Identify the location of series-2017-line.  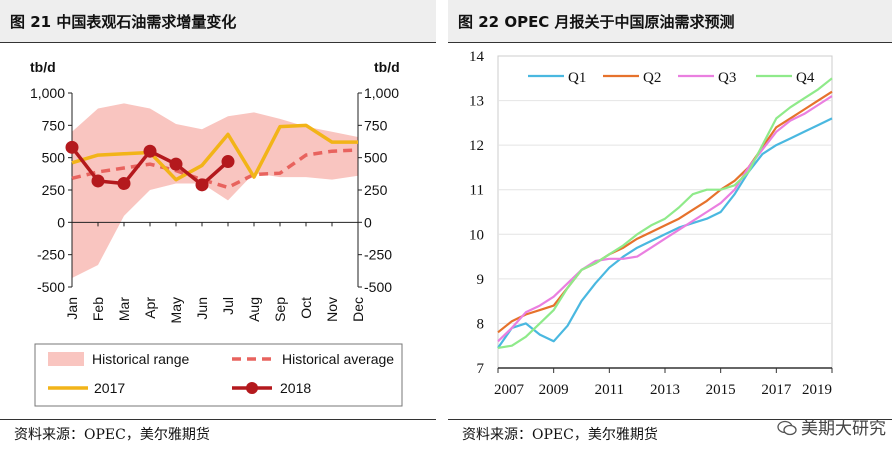
(214, 152).